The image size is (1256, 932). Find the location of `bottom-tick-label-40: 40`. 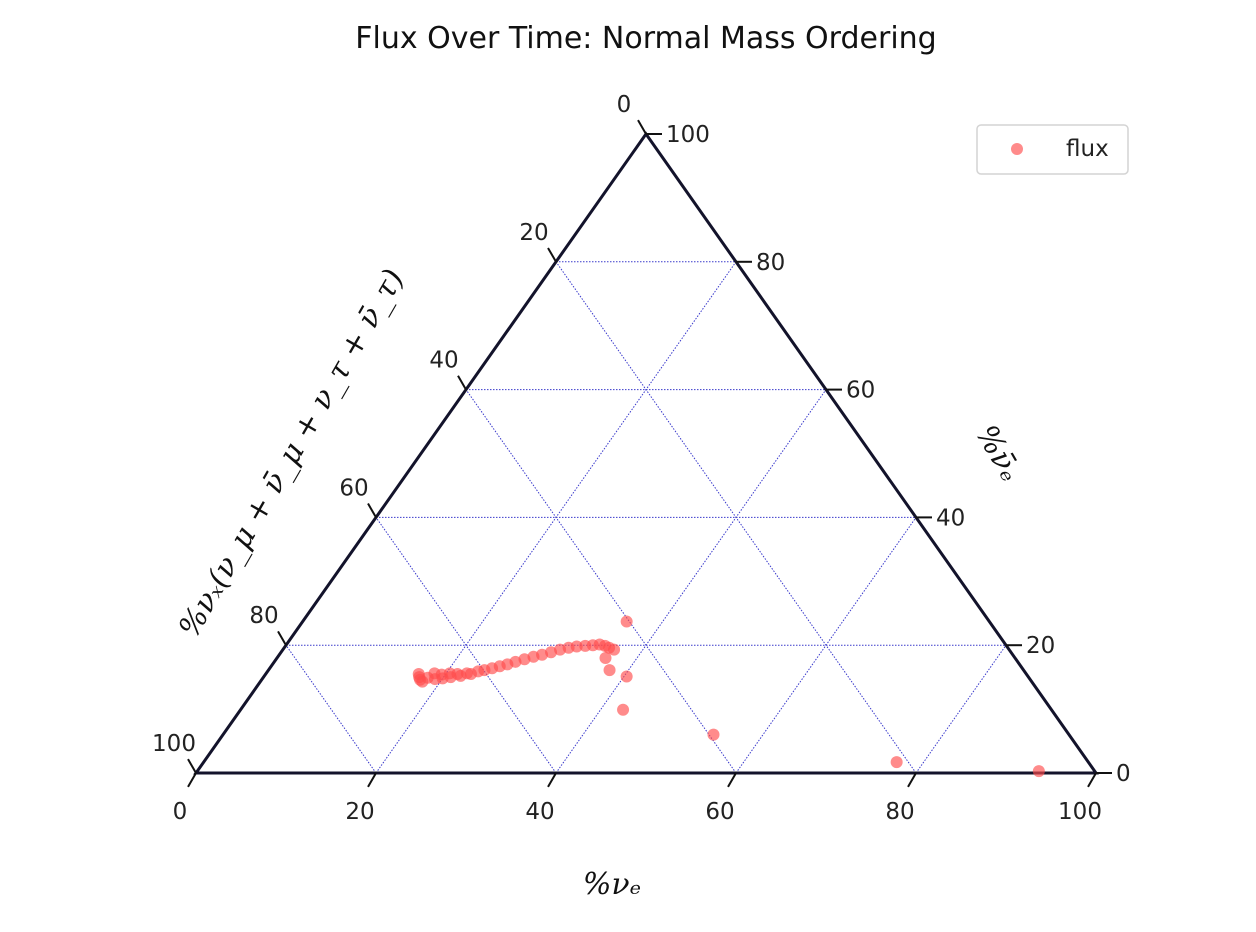

bottom-tick-label-40: 40 is located at coordinates (539, 812).